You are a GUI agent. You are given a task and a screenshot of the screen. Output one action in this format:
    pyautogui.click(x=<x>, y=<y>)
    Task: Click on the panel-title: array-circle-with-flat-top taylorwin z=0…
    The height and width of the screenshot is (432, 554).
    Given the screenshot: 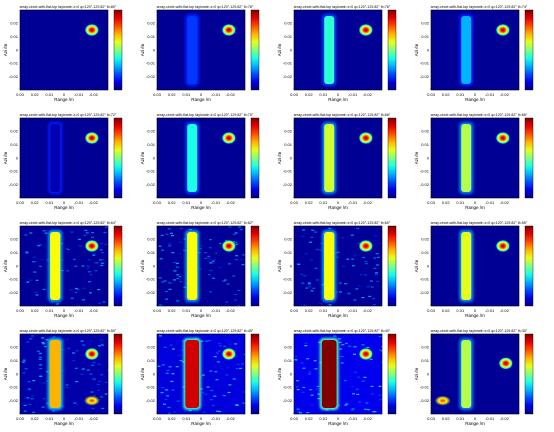 What is the action you would take?
    pyautogui.click(x=205, y=7)
    